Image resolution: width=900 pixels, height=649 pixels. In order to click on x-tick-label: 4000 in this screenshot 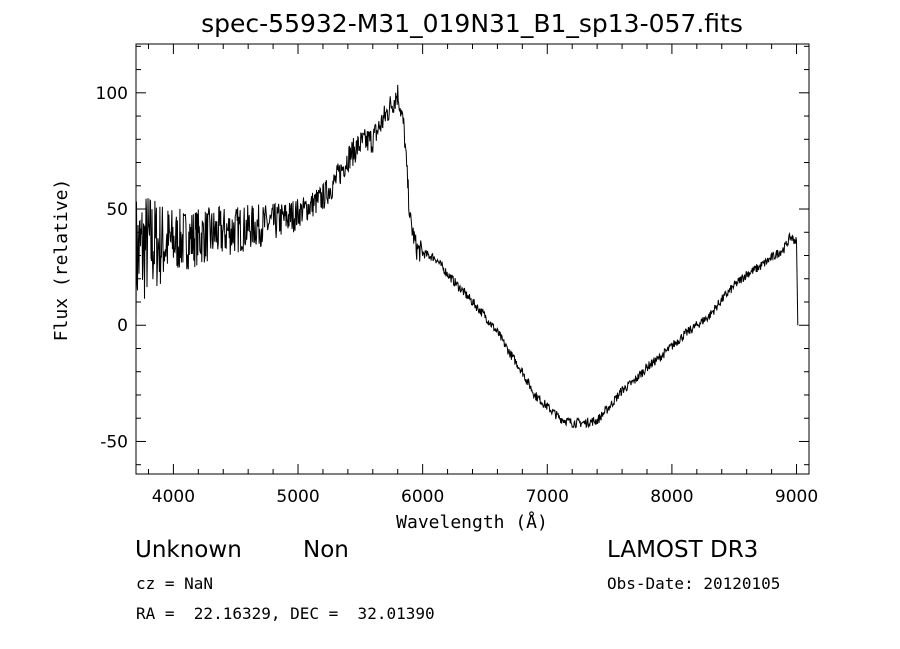, I will do `click(173, 497)`.